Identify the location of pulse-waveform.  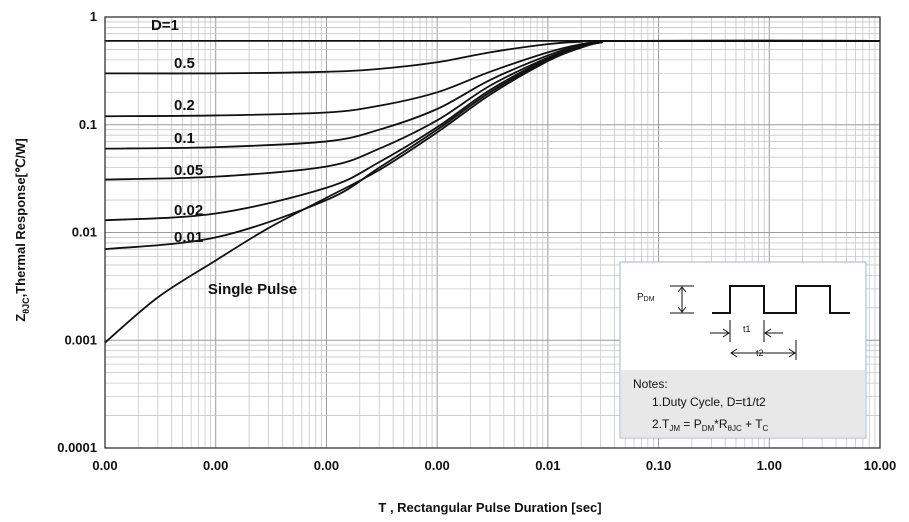
(781, 299).